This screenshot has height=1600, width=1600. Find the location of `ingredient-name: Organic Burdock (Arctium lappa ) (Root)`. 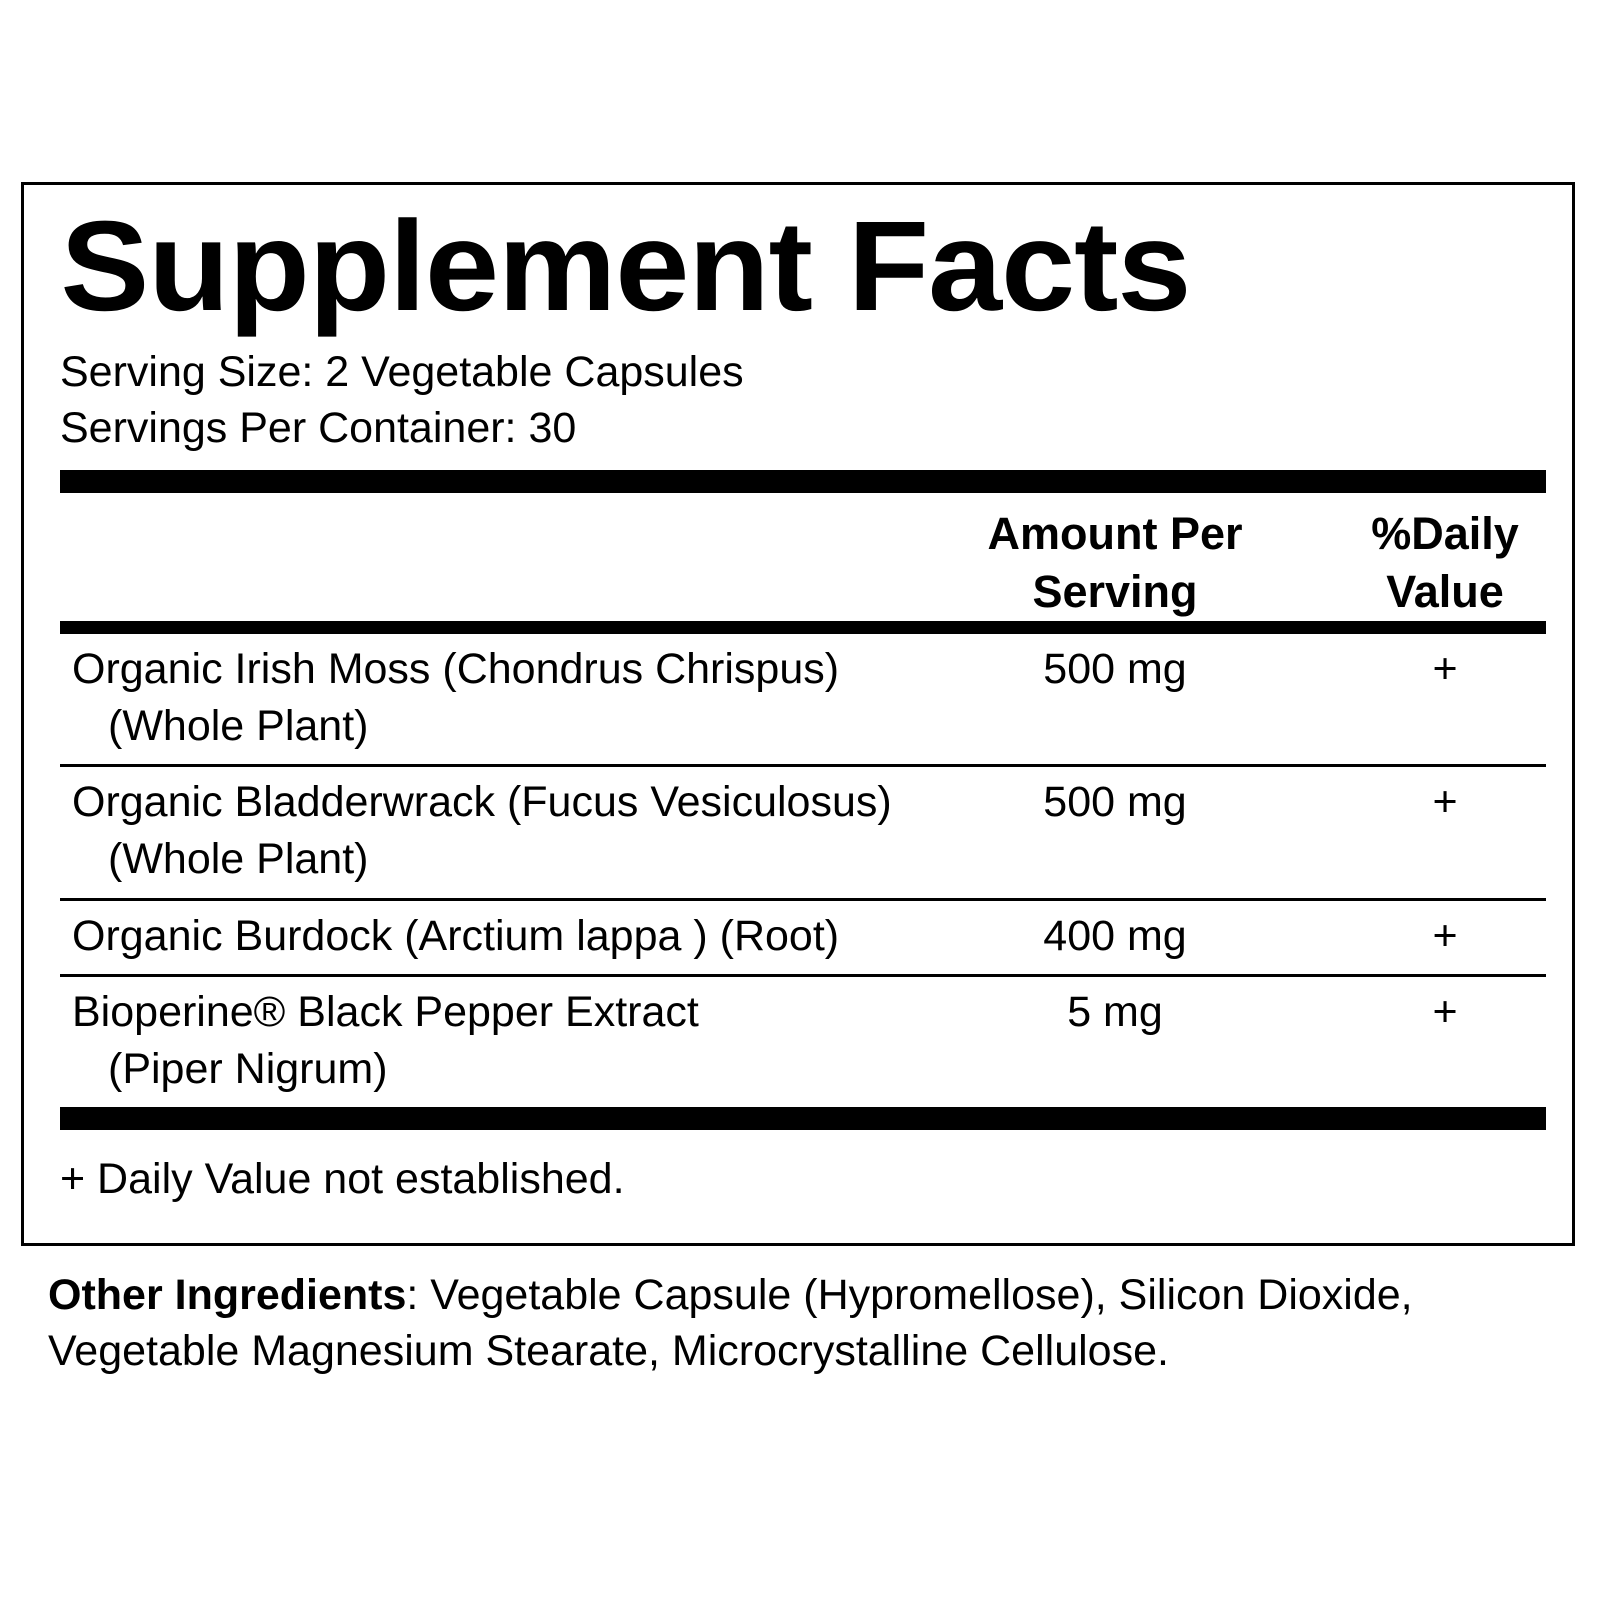

ingredient-name: Organic Burdock (Arctium lappa ) (Root) is located at coordinates (456, 935).